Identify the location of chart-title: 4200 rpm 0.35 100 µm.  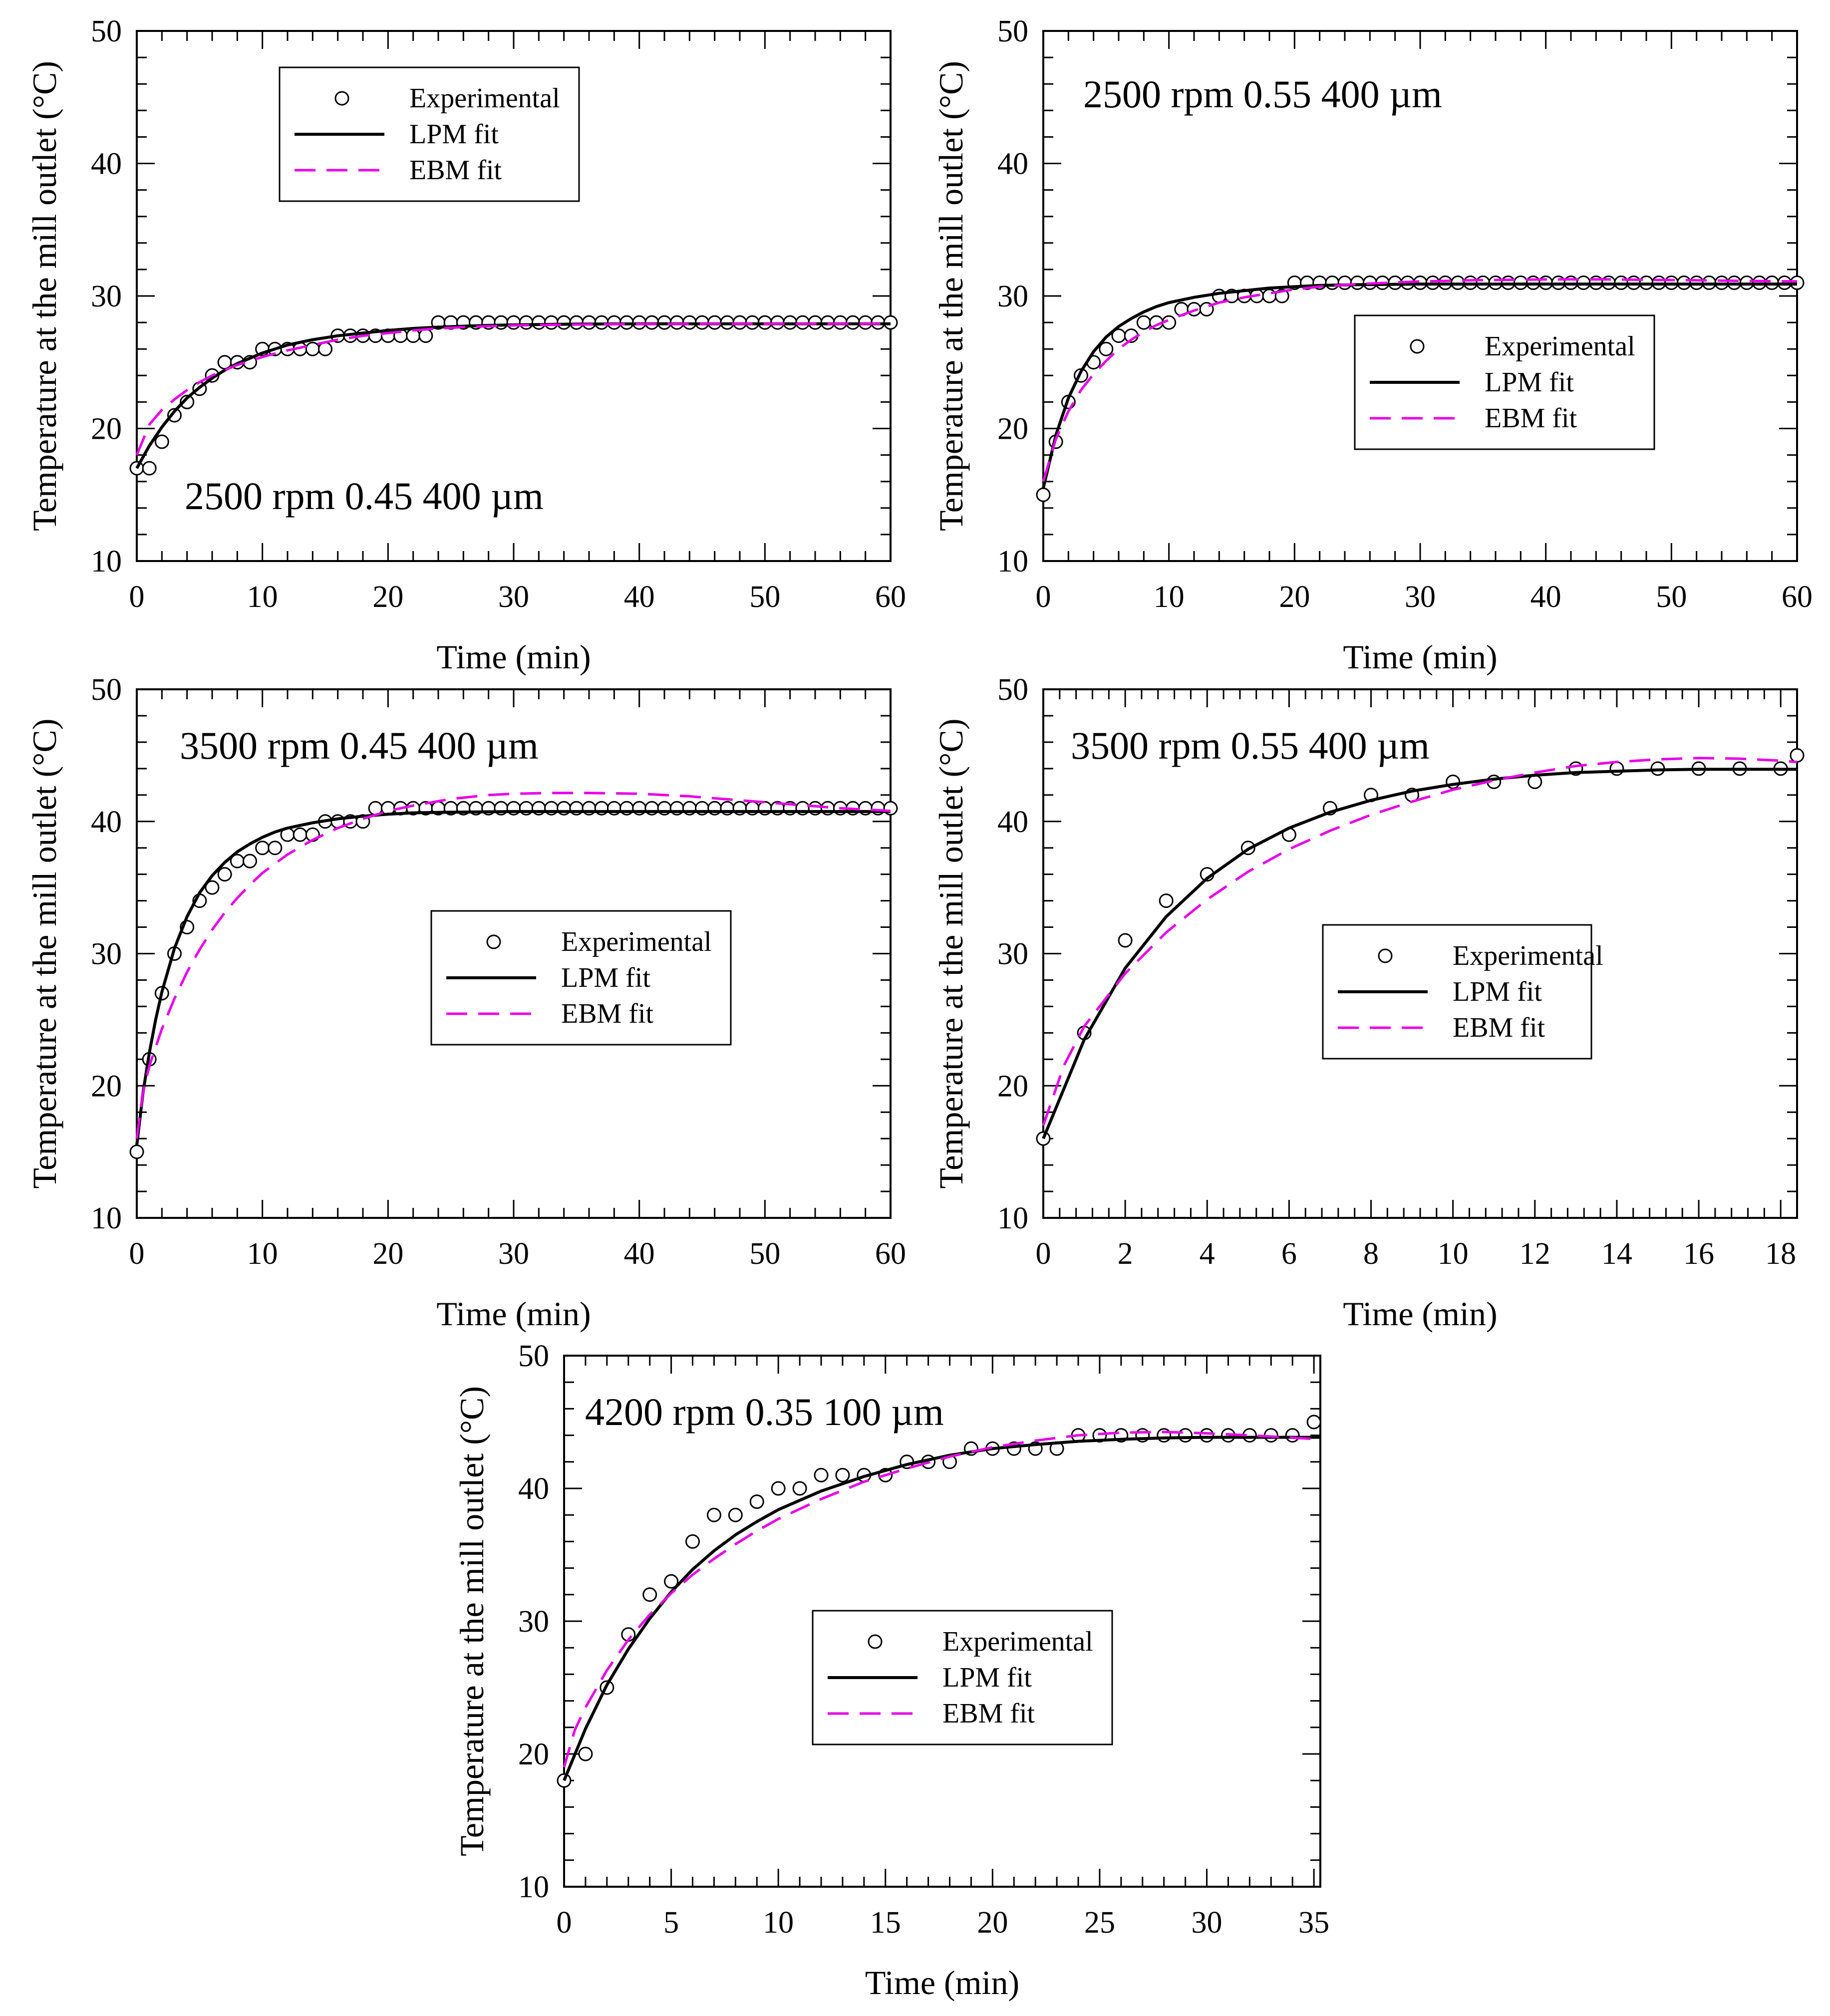
(764, 1412).